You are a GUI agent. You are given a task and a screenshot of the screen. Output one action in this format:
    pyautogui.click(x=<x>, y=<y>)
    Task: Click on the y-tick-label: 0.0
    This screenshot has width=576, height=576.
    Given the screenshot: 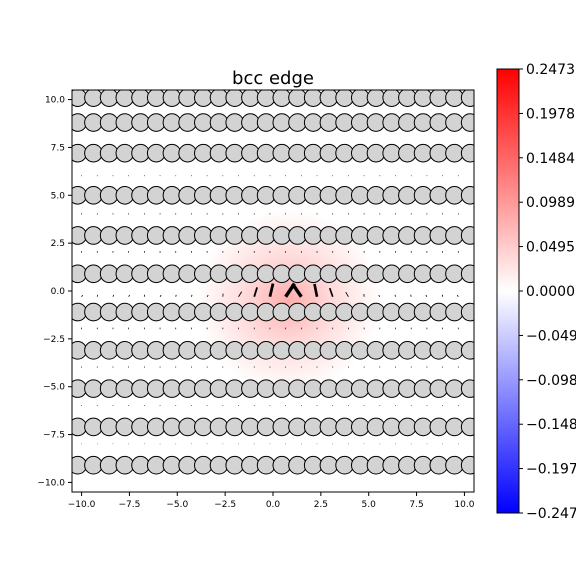 What is the action you would take?
    pyautogui.click(x=58, y=292)
    